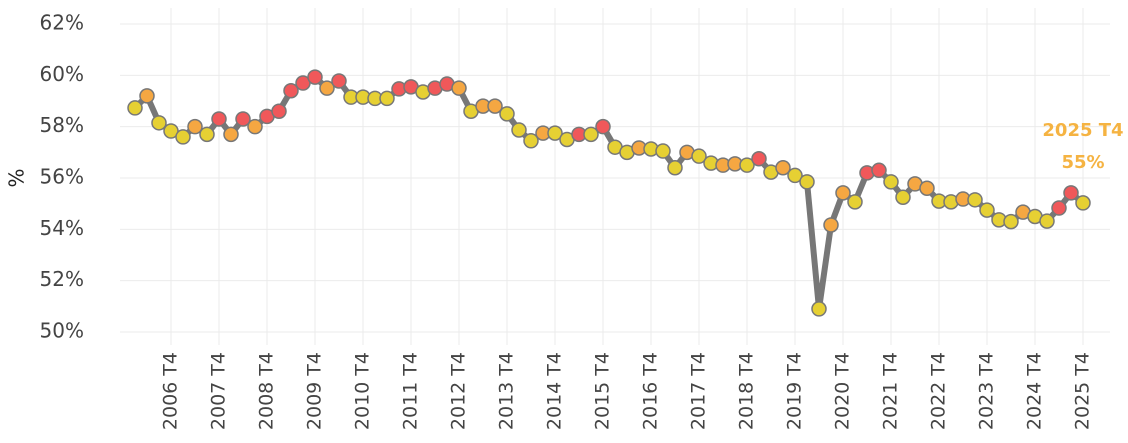 The width and height of the screenshot is (1128, 443). I want to click on annotation-title: 2025 T4, so click(1082, 130).